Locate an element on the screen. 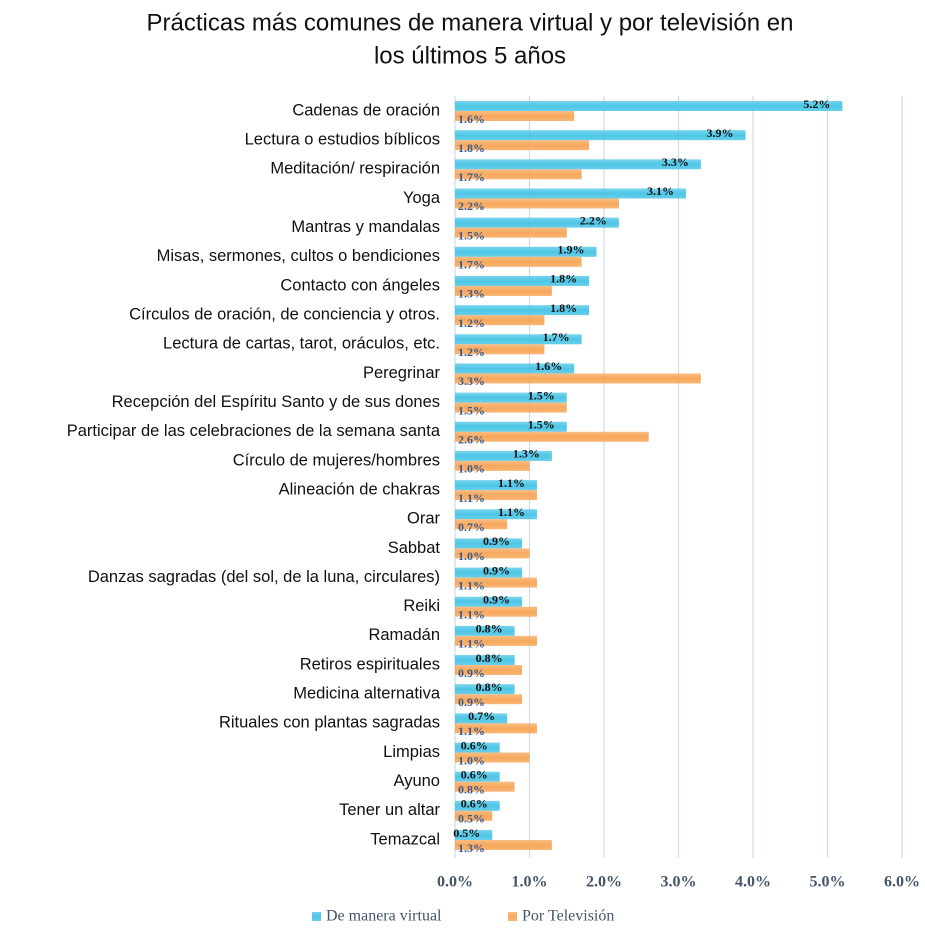 The image size is (925, 928). y-tick-label: Ramadán is located at coordinates (404, 635).